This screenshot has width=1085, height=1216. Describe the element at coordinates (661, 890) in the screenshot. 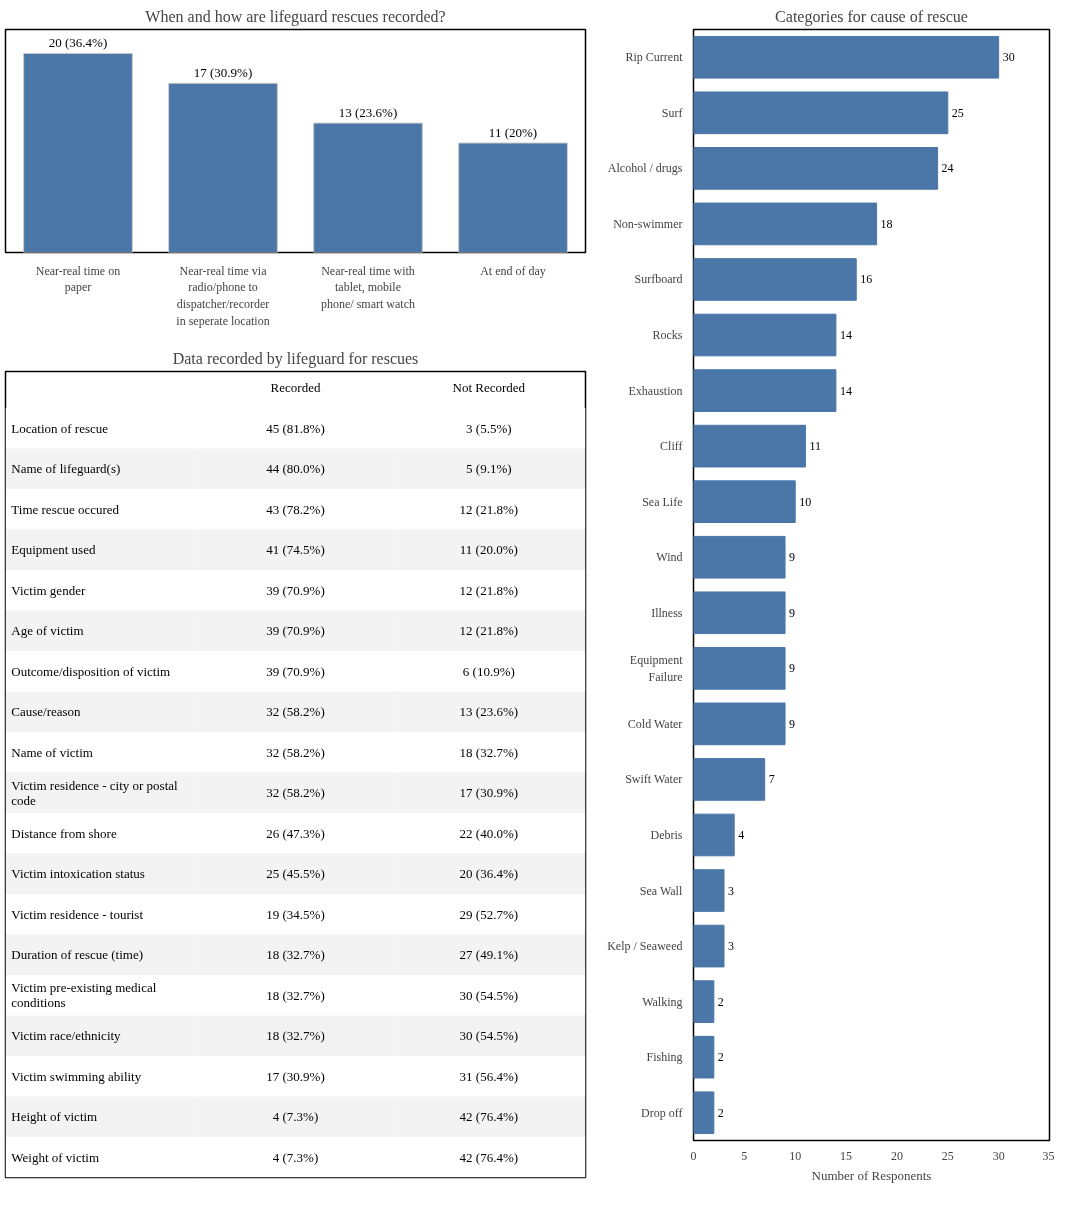

I see `y-tick-label: Sea Wall` at that location.